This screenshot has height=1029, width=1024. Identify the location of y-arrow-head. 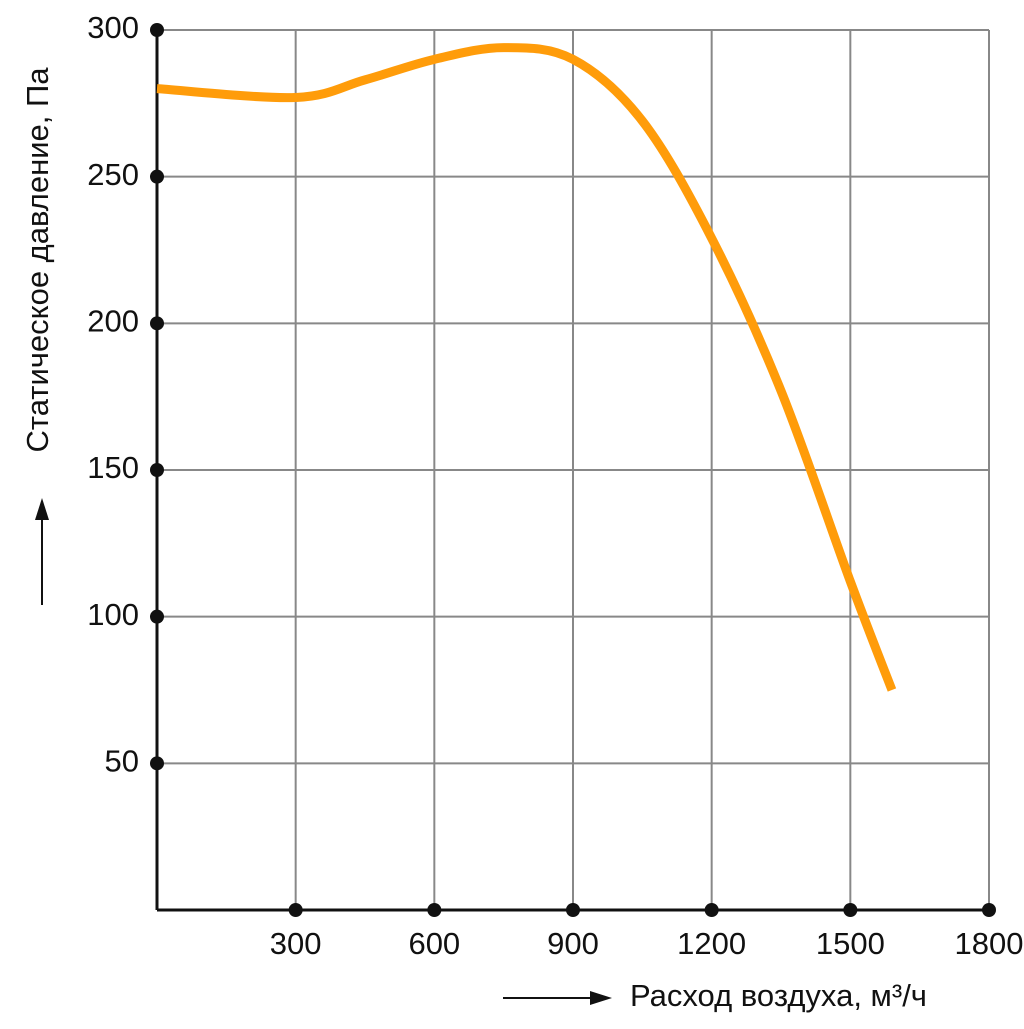
(42, 509).